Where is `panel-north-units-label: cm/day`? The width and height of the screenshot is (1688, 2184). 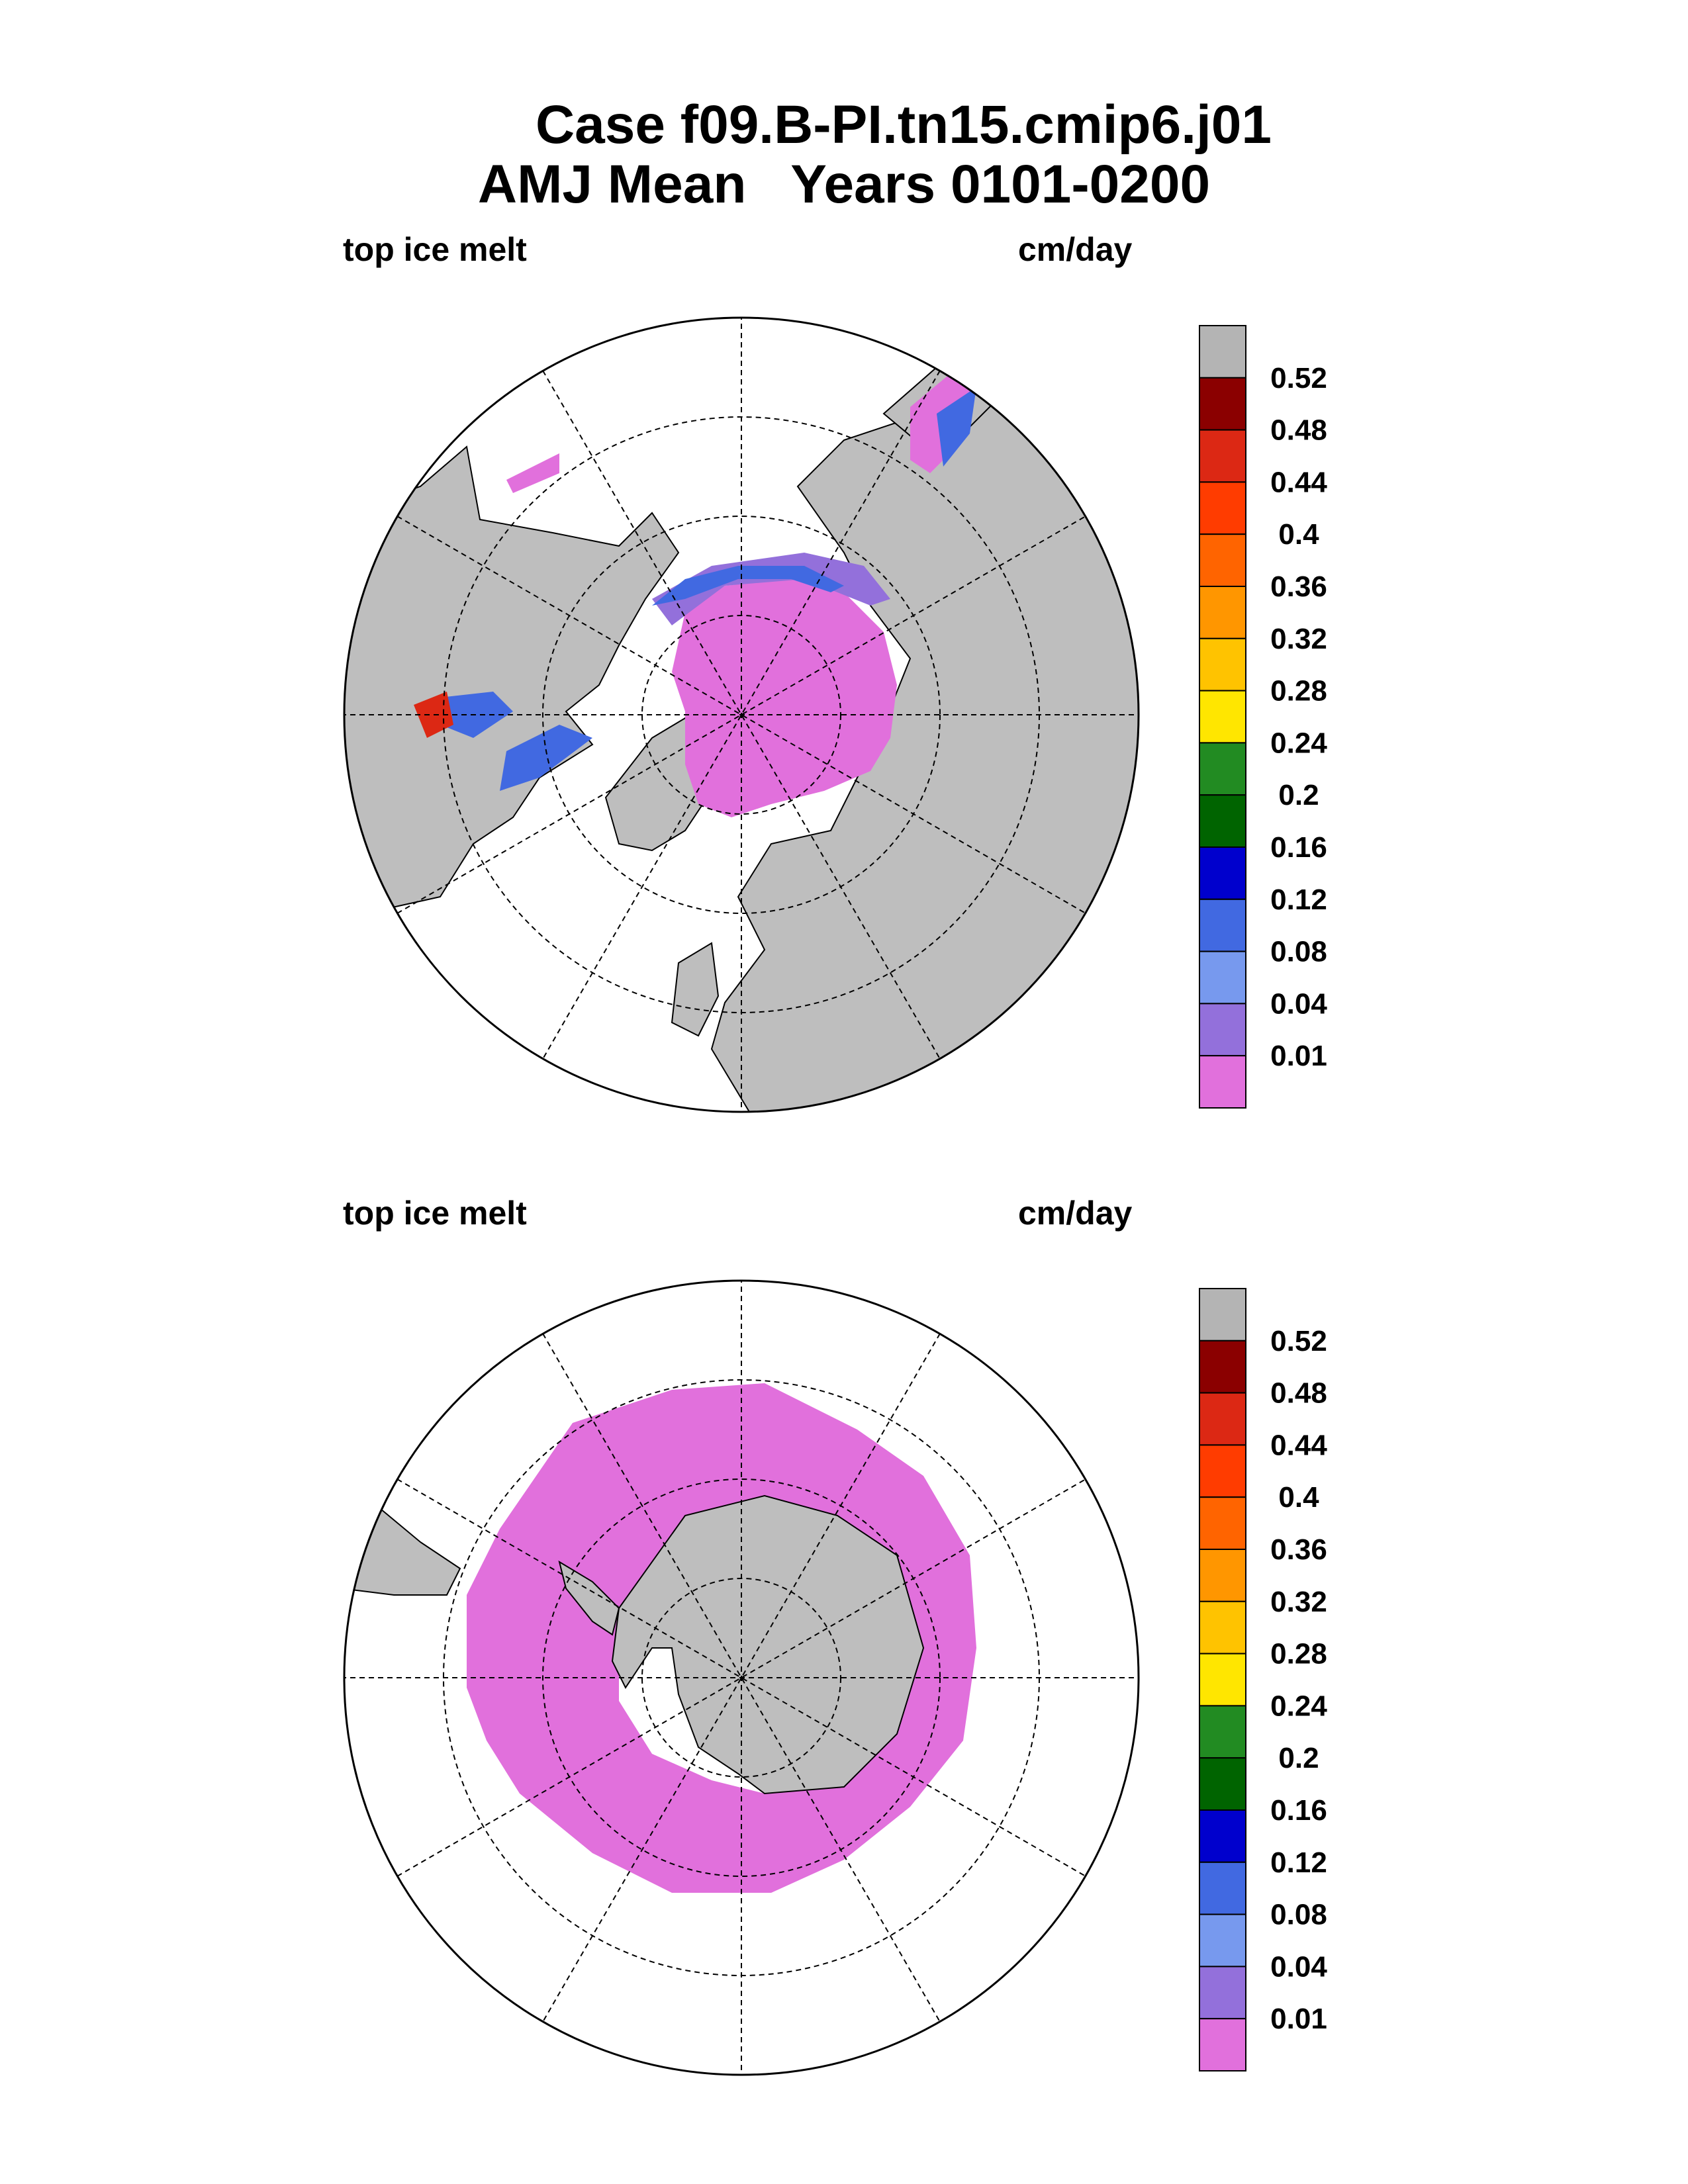 panel-north-units-label: cm/day is located at coordinates (1075, 250).